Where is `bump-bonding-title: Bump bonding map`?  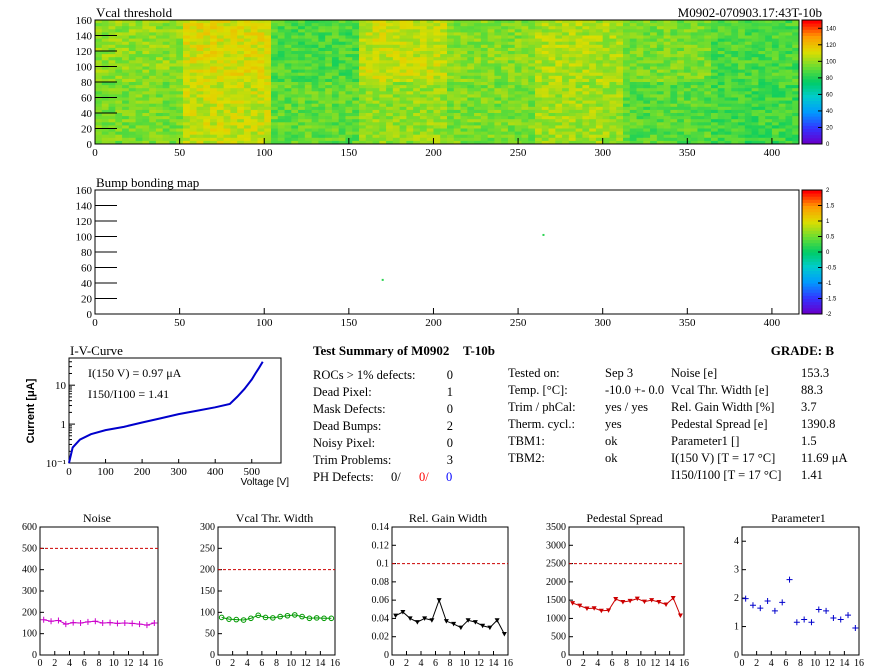
bump-bonding-title: Bump bonding map is located at coordinates (147, 182).